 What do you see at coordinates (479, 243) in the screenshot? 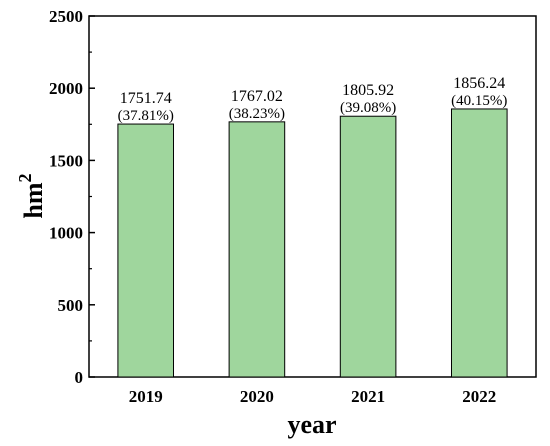
I see `bar-2022` at bounding box center [479, 243].